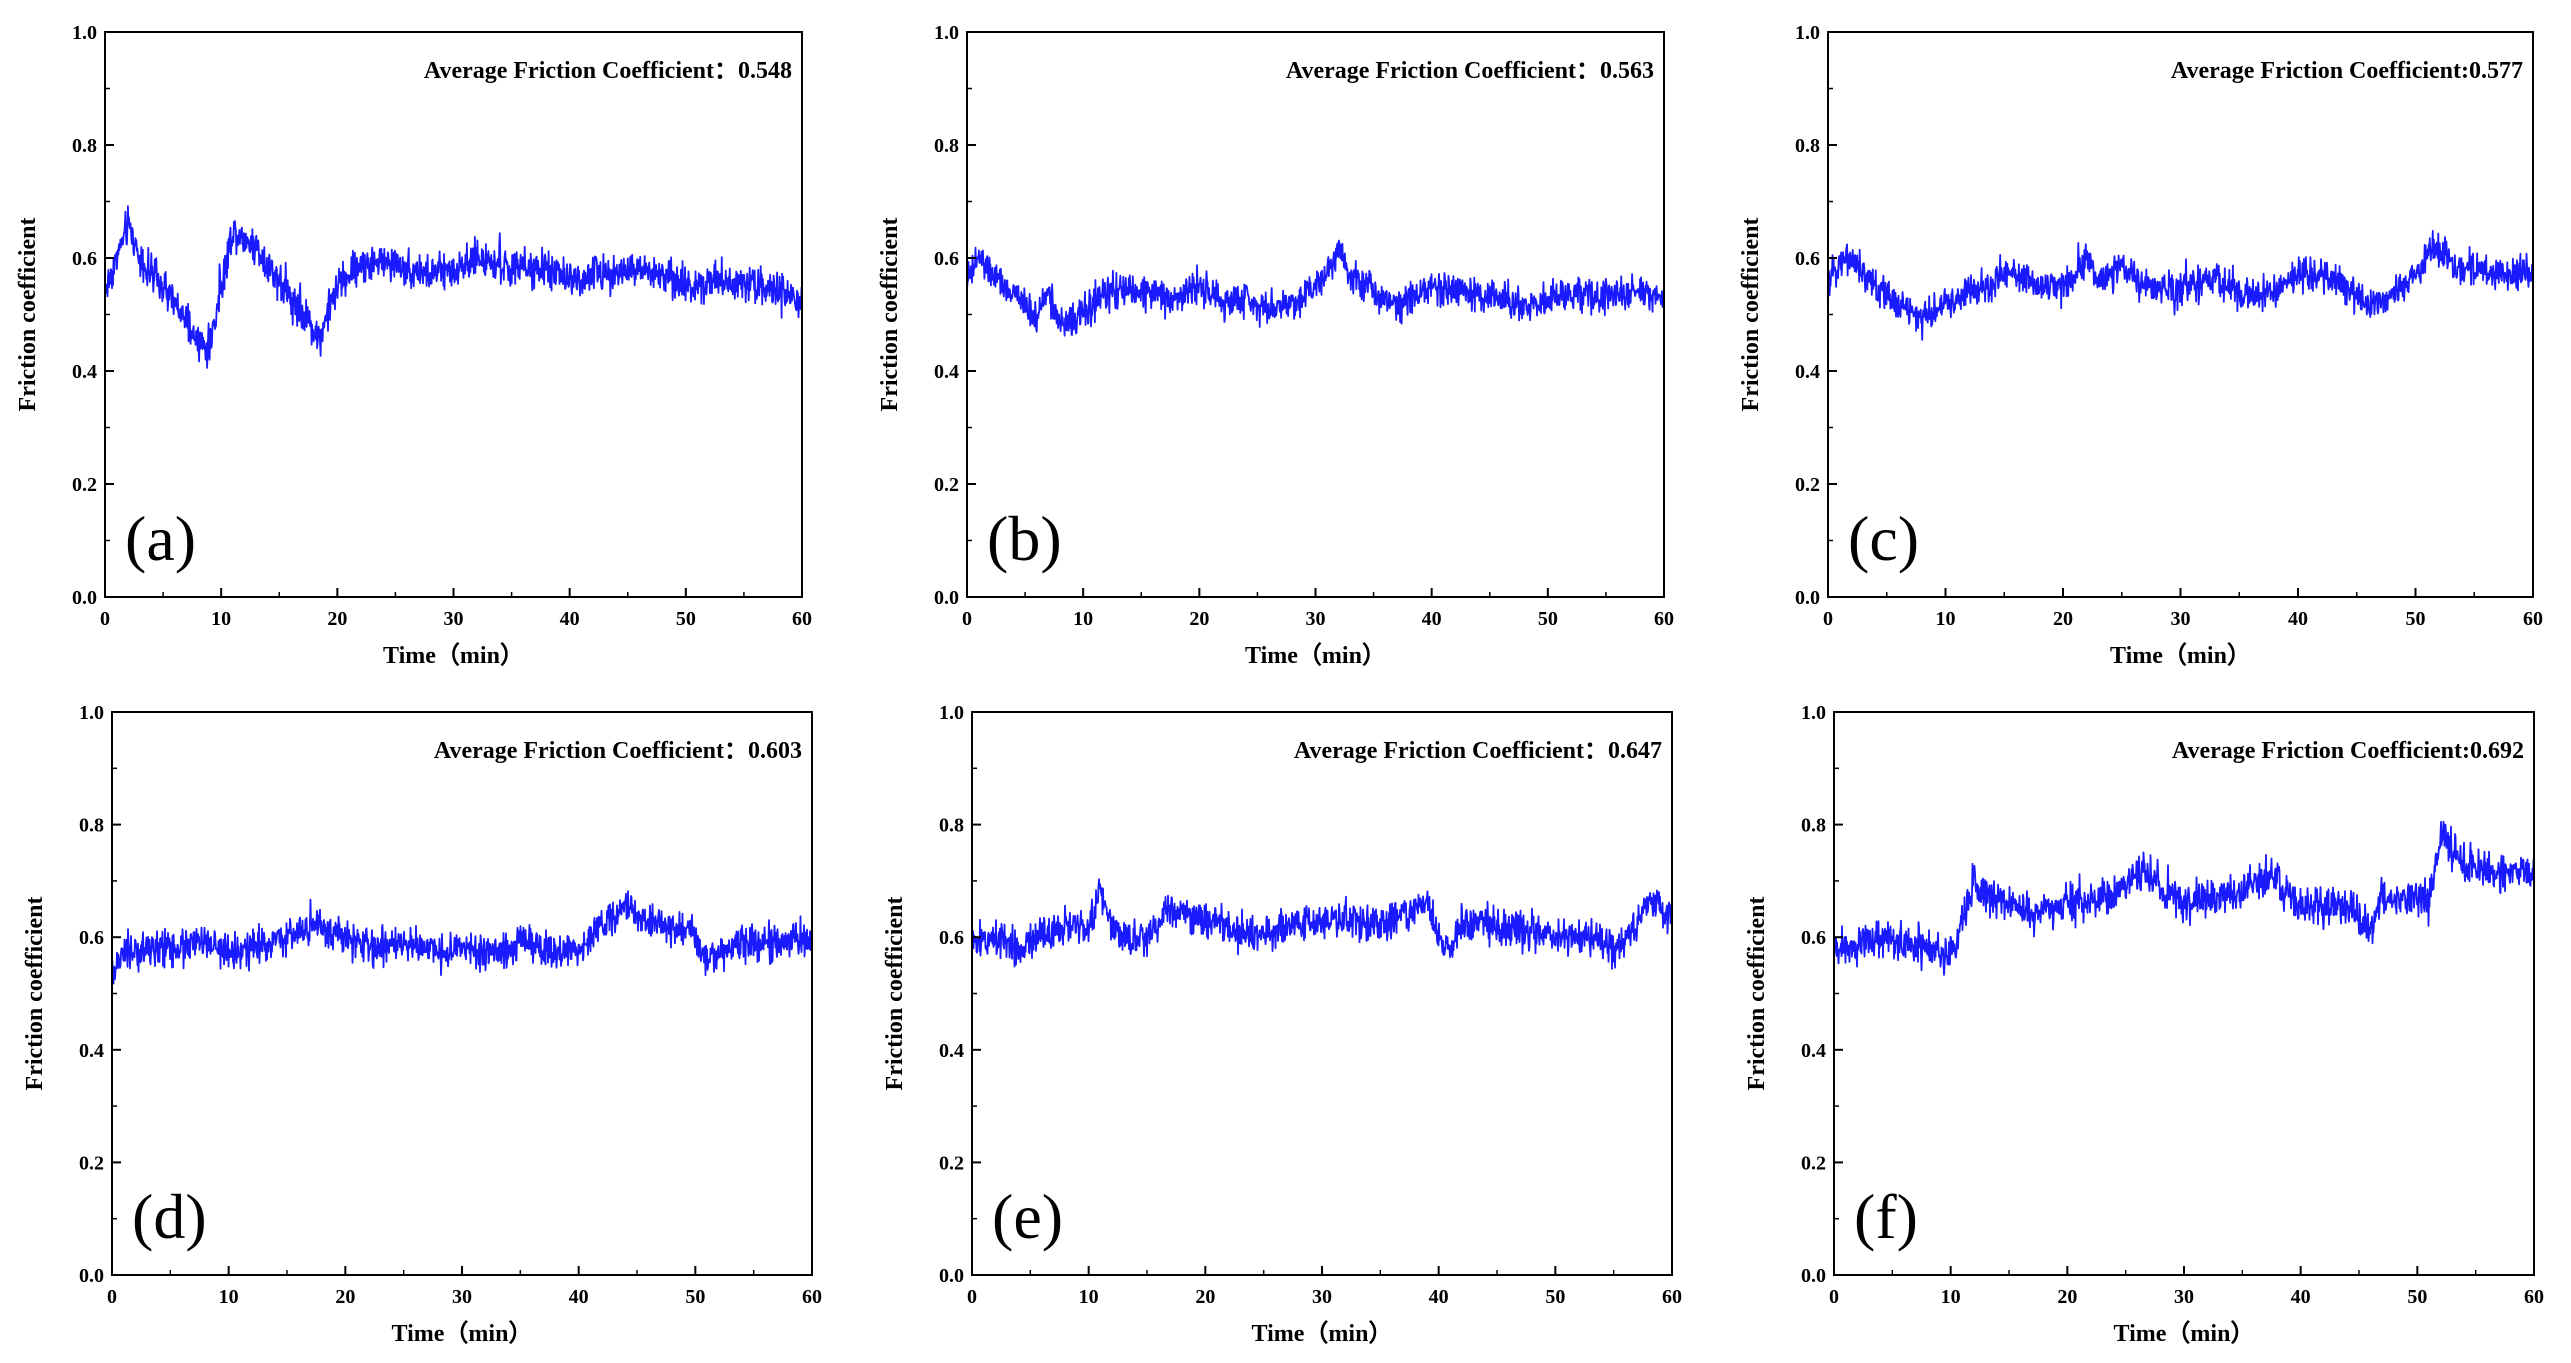  Describe the element at coordinates (1478, 751) in the screenshot. I see `average-friction-annotation: Average Friction Coefficient：0.647` at that location.